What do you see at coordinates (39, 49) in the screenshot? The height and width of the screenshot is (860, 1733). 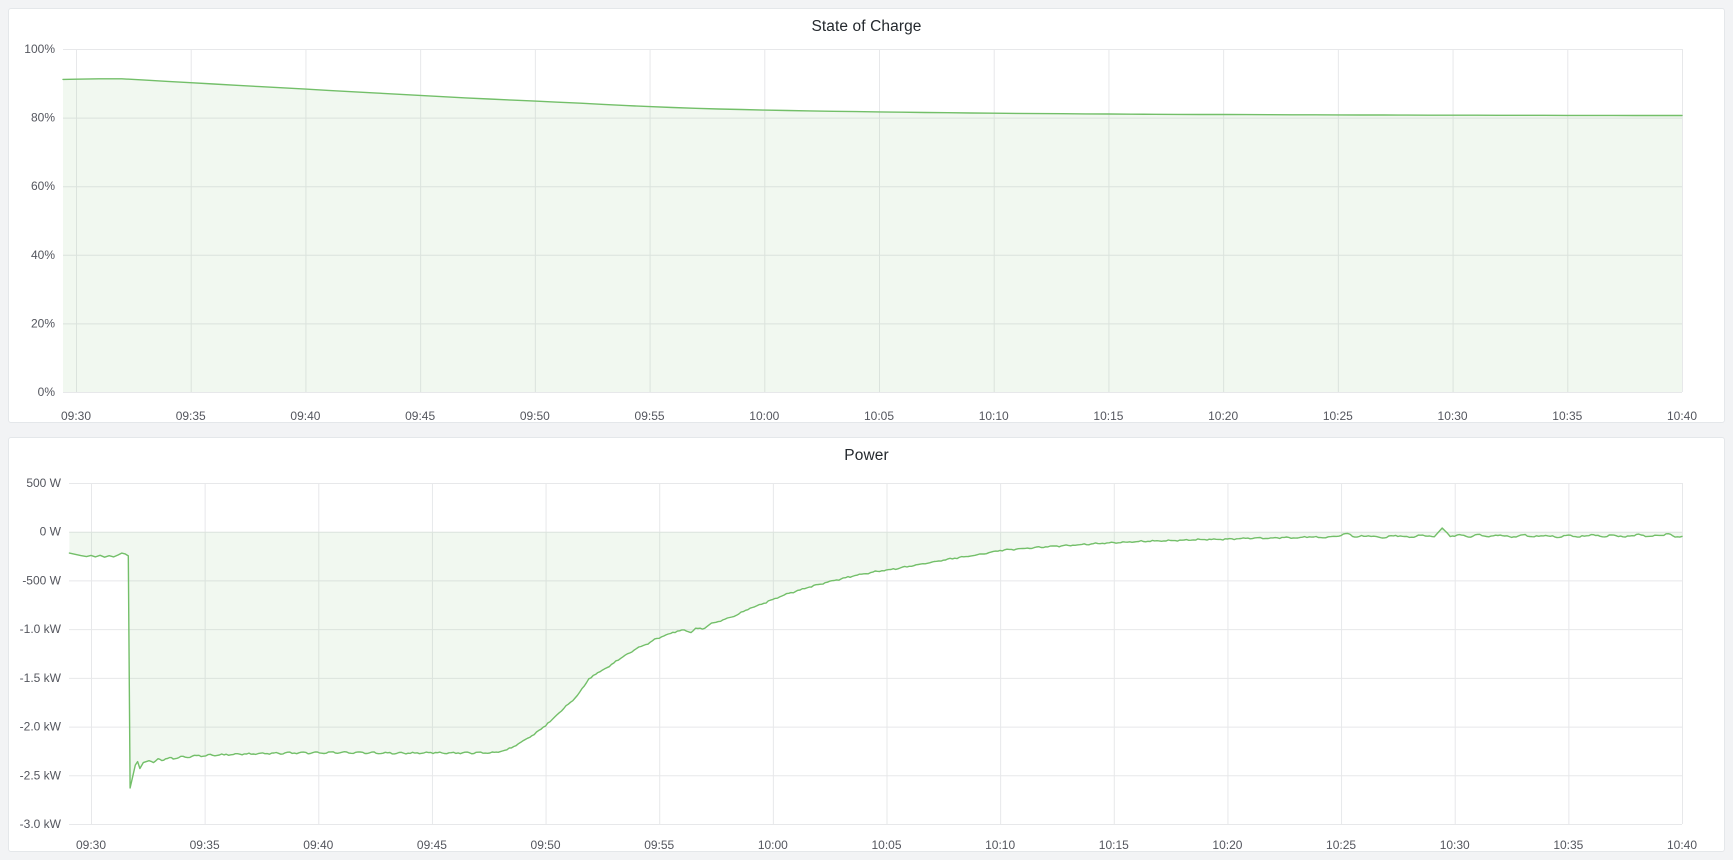 I see `y-tick-label: 100%` at bounding box center [39, 49].